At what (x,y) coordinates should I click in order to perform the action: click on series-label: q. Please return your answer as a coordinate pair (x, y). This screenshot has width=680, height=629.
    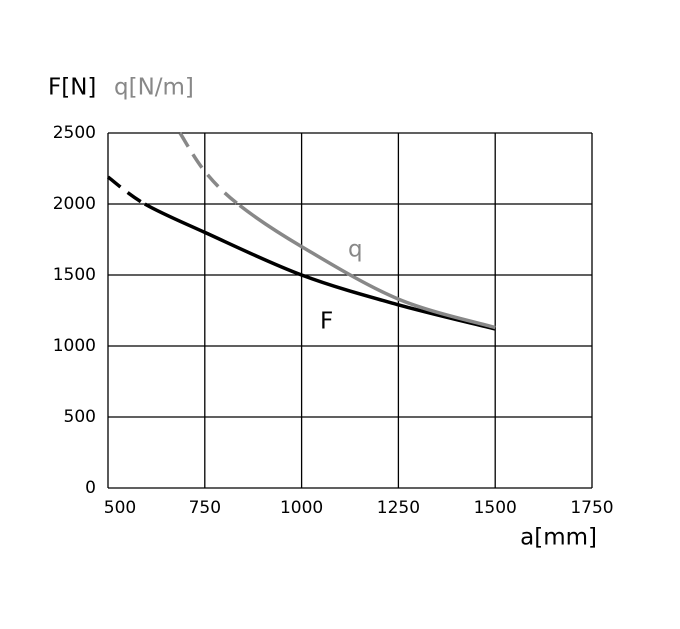
    Looking at the image, I should click on (355, 250).